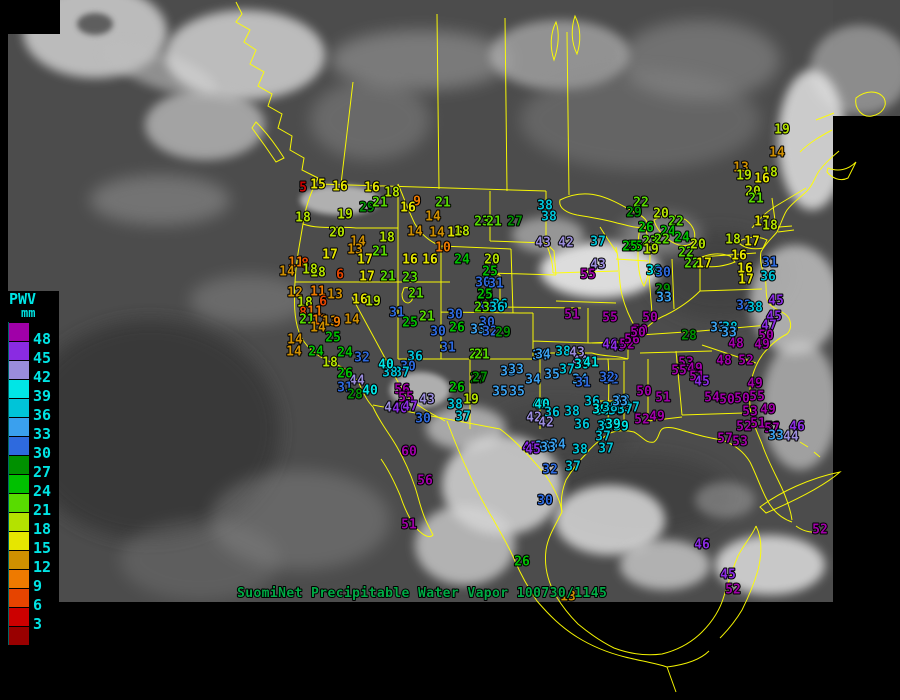  Describe the element at coordinates (729, 333) in the screenshot. I see `station-pwv-value: 33` at that location.